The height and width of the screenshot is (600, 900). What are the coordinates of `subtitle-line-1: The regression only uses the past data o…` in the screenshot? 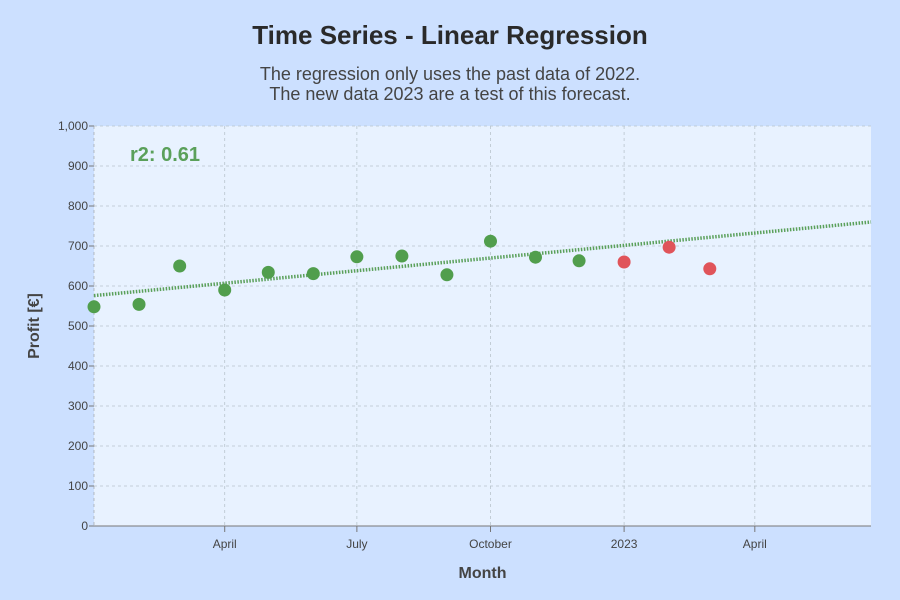 It's located at (450, 74).